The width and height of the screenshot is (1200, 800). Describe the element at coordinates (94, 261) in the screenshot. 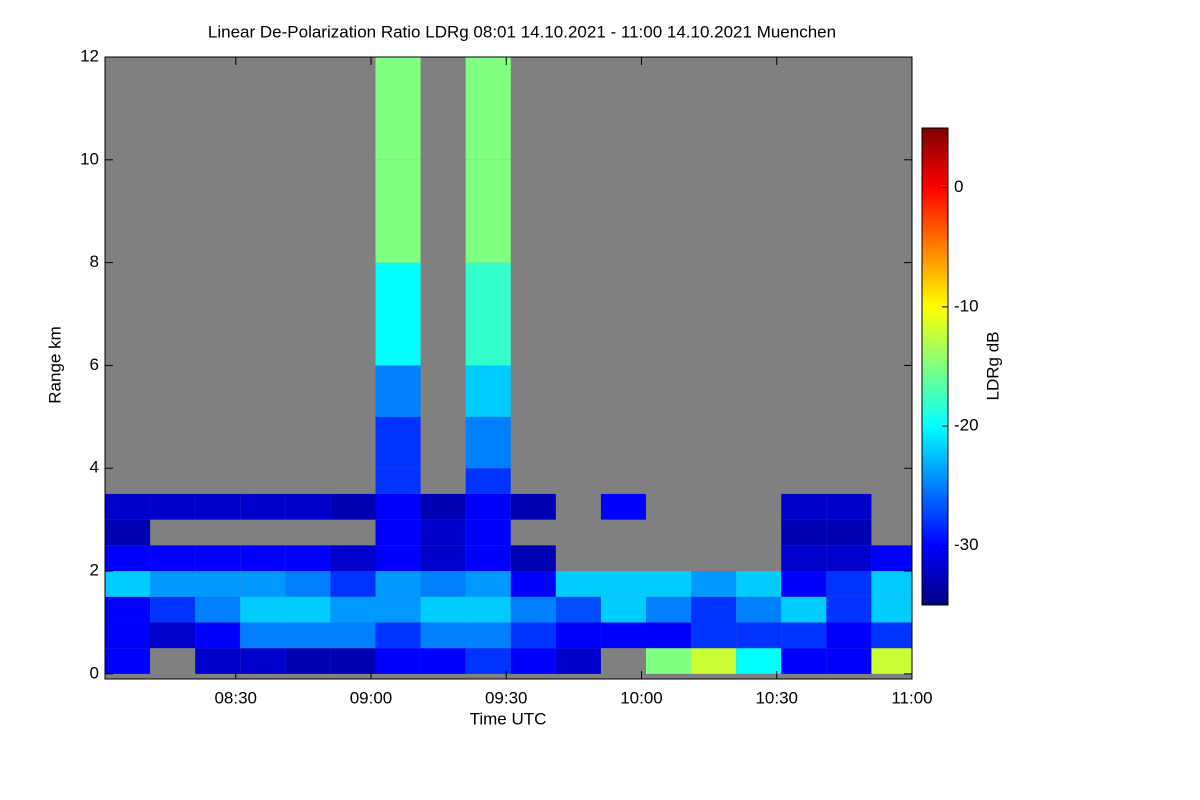

I see `y-tick-label: 8` at that location.